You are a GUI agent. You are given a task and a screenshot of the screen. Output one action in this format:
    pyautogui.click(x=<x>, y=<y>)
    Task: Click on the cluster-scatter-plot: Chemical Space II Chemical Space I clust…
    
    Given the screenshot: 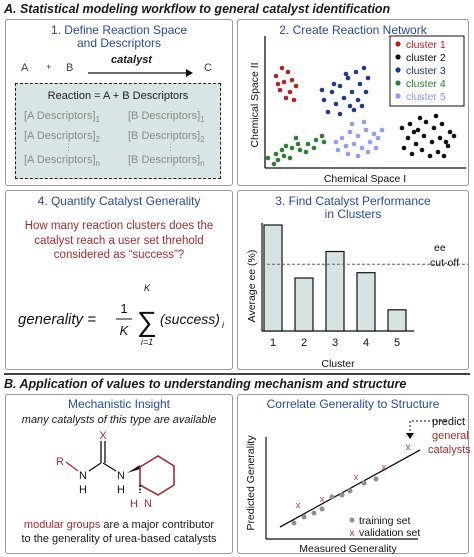 What is the action you would take?
    pyautogui.click(x=357, y=110)
    